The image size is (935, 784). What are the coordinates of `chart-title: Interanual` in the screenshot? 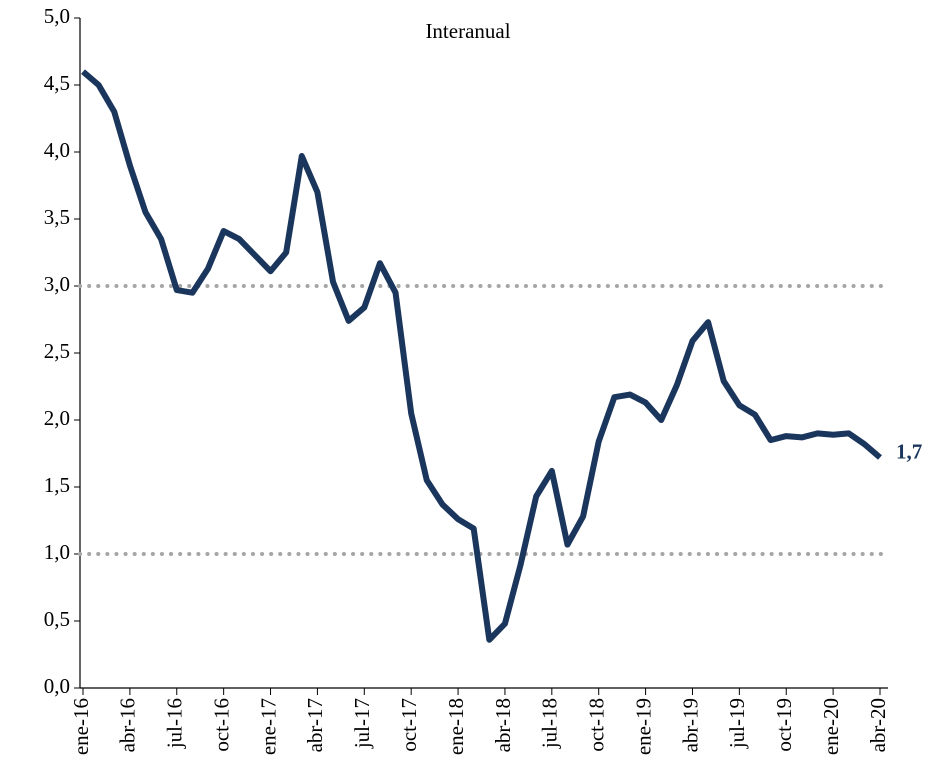 It's located at (467, 31).